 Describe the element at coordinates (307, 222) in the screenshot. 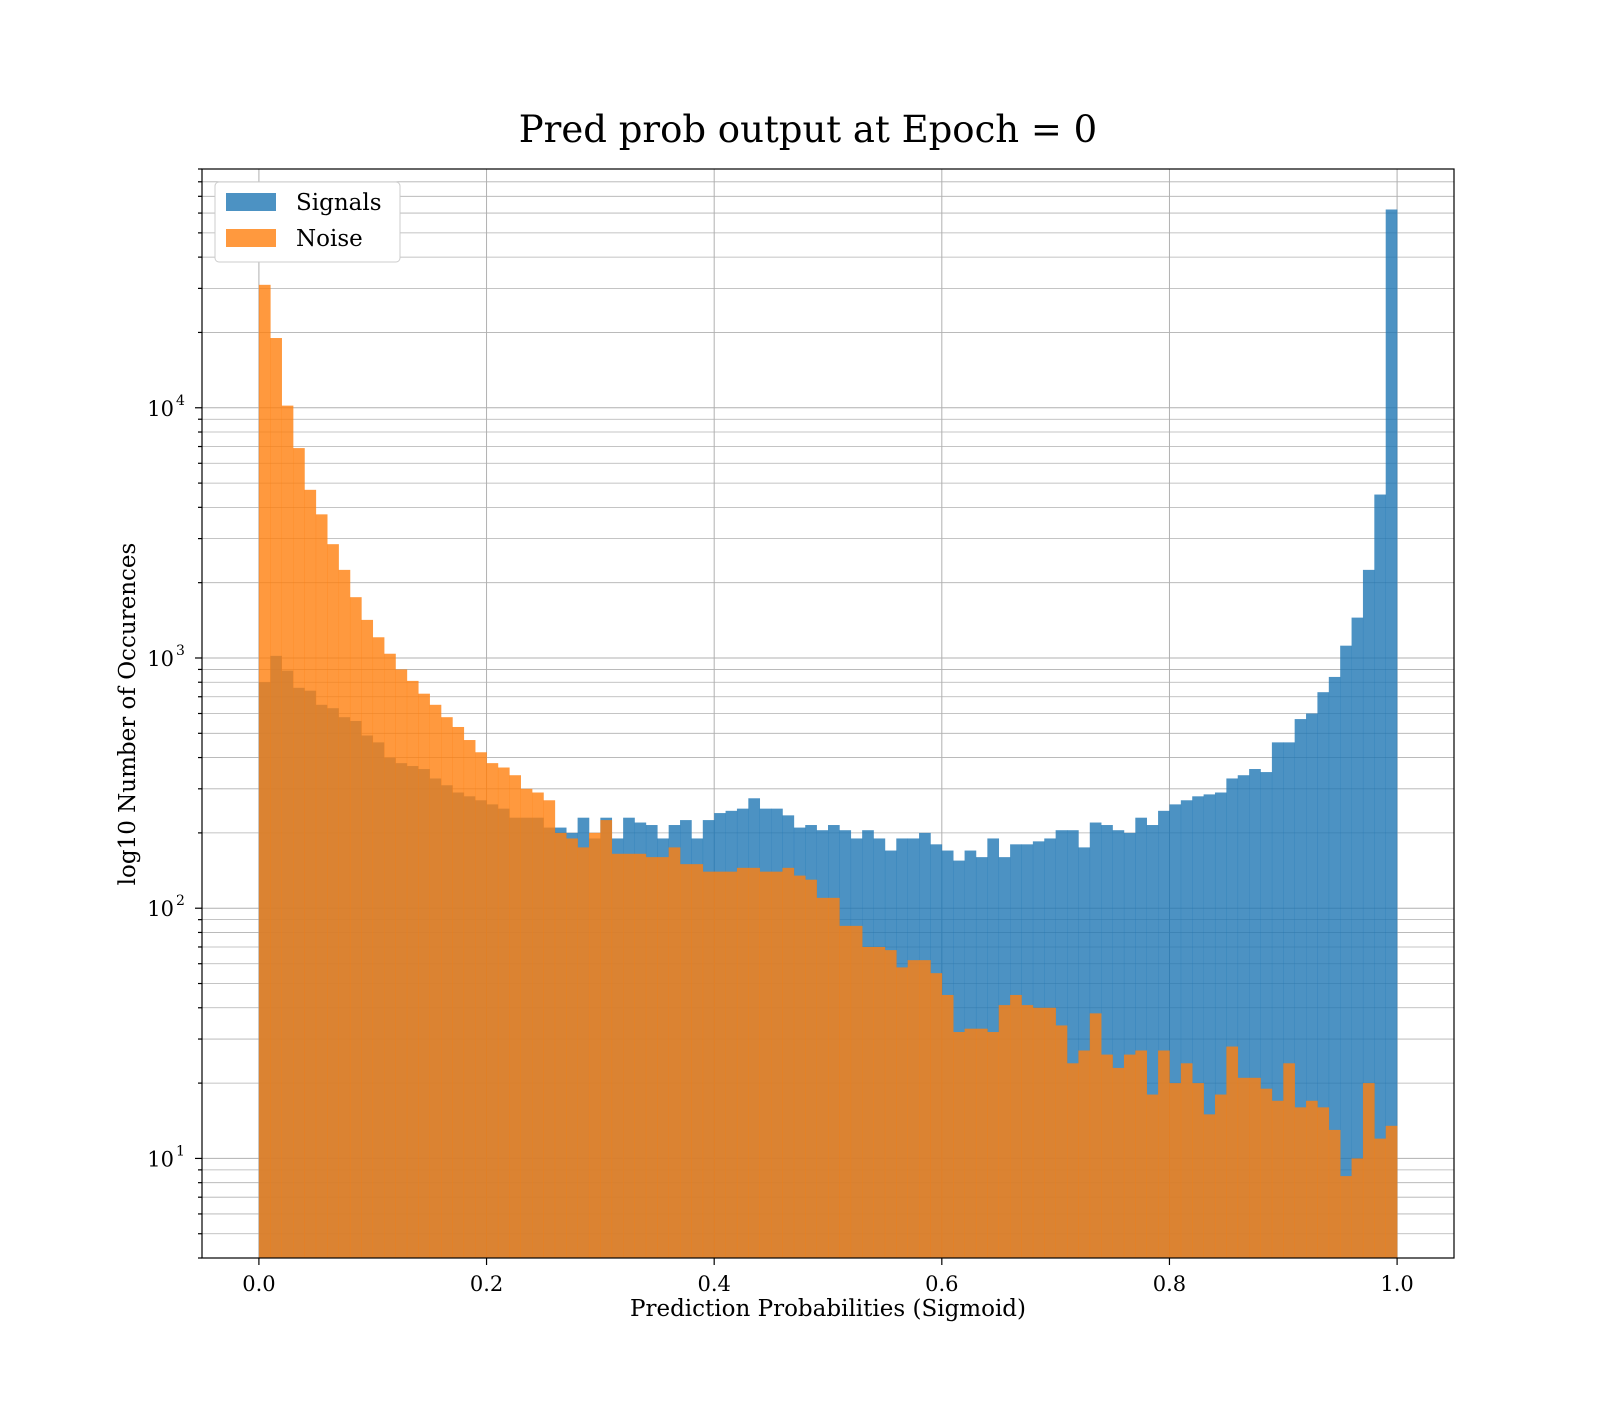

I see `chart-legend: Signals Noise` at that location.